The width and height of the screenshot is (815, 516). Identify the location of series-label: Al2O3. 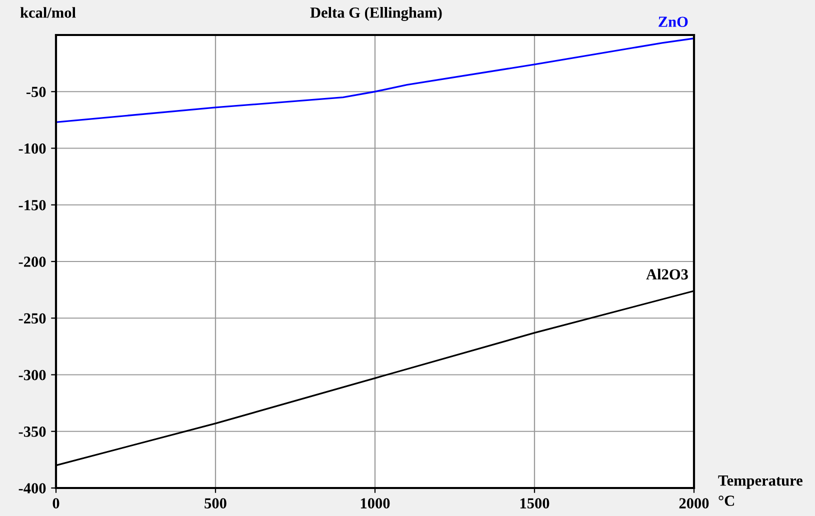
(667, 274).